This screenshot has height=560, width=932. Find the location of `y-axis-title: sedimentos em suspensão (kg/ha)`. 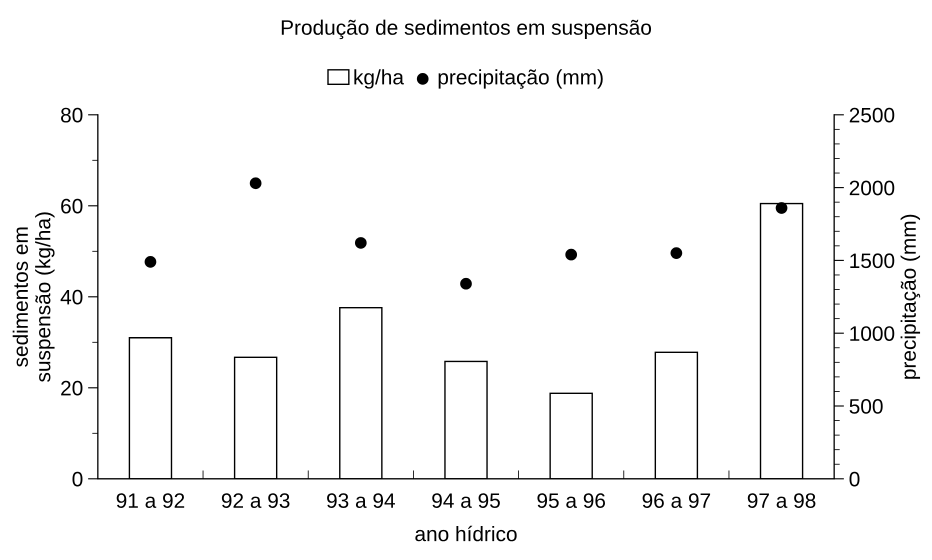

y-axis-title: sedimentos em suspensão (kg/ha) is located at coordinates (33, 297).